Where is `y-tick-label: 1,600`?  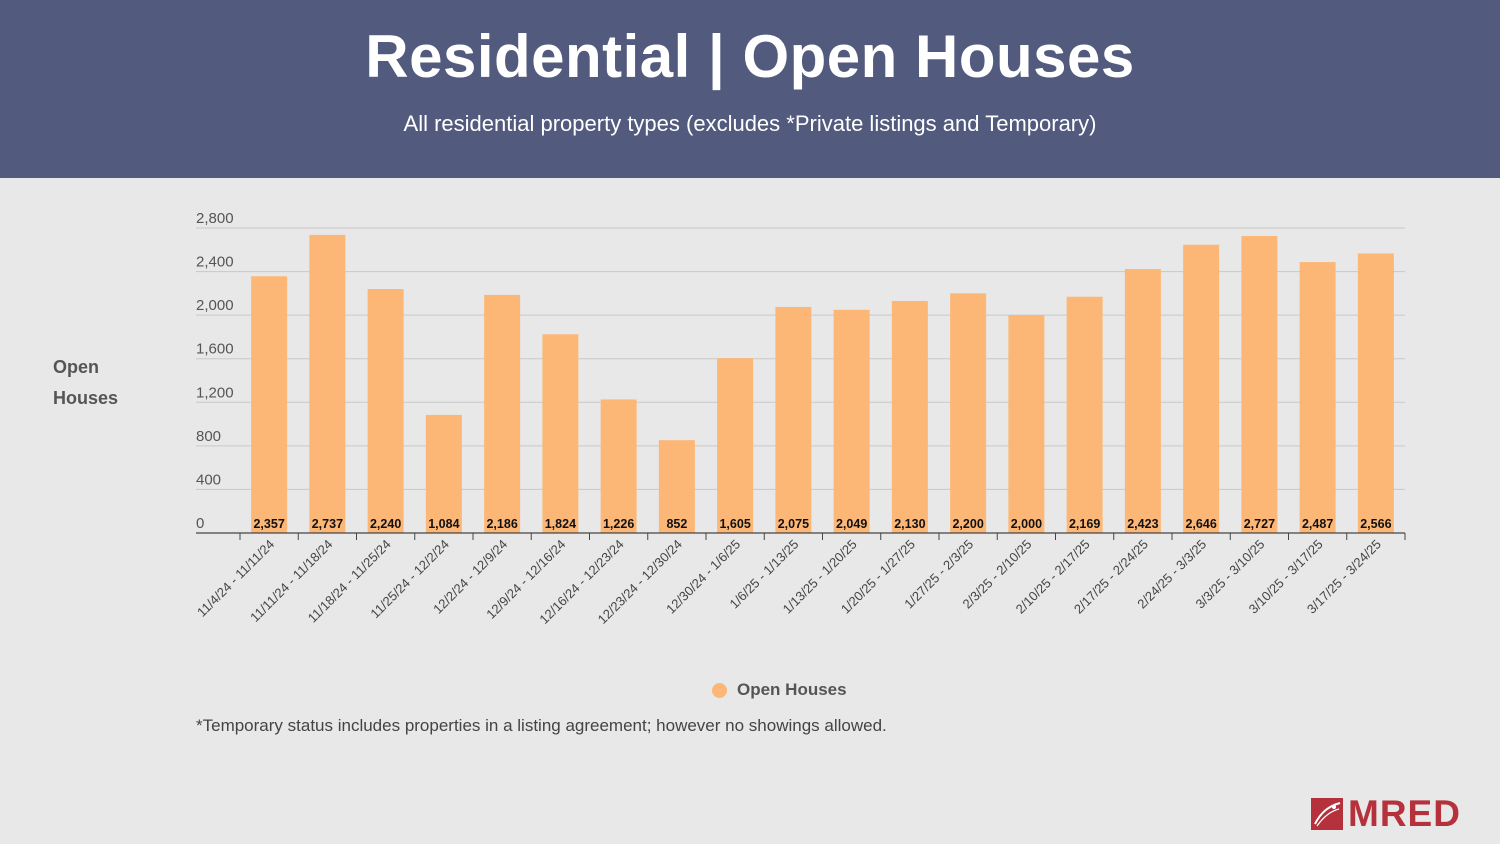 y-tick-label: 1,600 is located at coordinates (215, 349).